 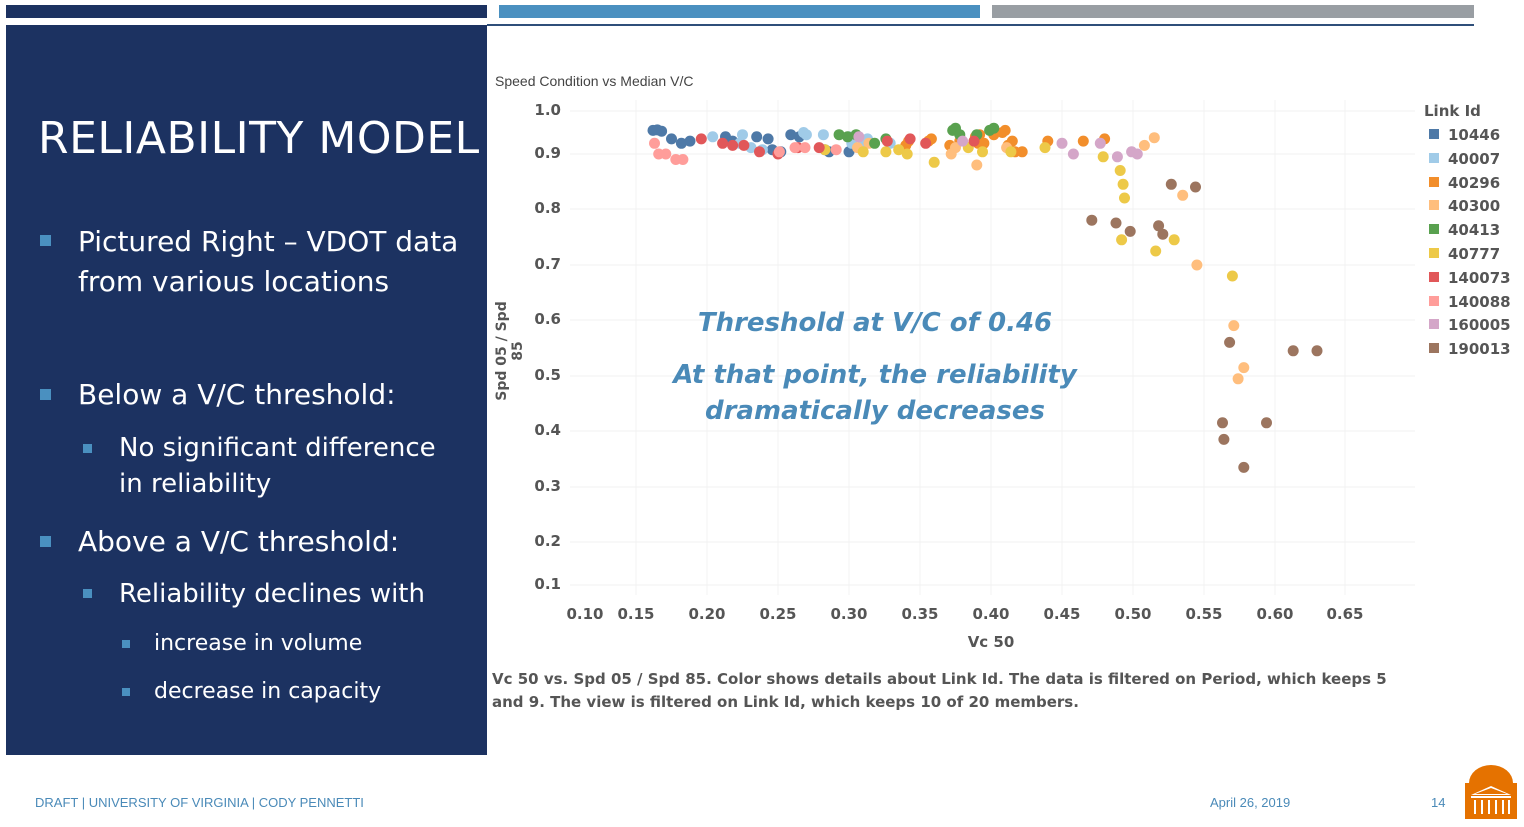 I want to click on legend-item-40777: 40777, so click(x=1464, y=254).